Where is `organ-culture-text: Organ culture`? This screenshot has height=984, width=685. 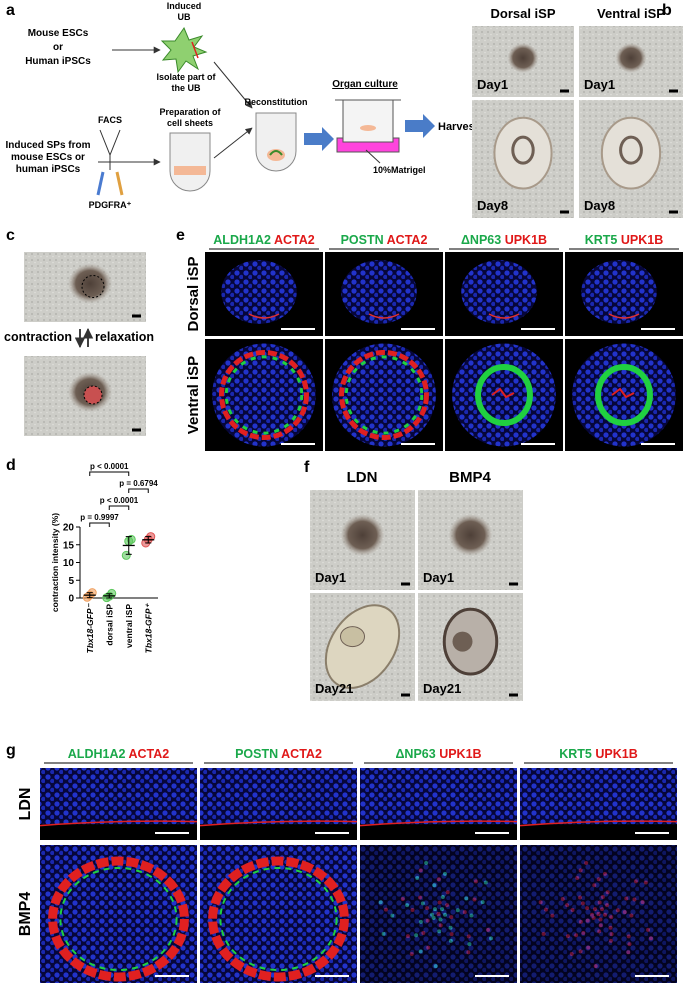 organ-culture-text: Organ culture is located at coordinates (365, 84).